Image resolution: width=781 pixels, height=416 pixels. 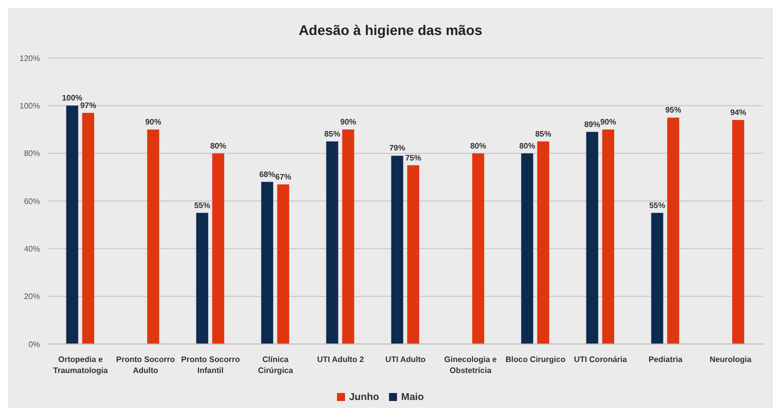 What do you see at coordinates (210, 365) in the screenshot?
I see `x-tick-label: Pronto Socorro Infantil` at bounding box center [210, 365].